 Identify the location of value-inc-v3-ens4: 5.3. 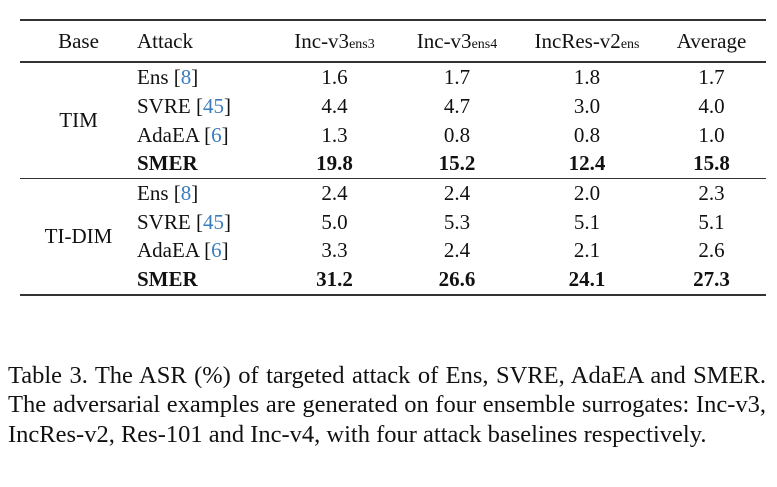
(457, 221).